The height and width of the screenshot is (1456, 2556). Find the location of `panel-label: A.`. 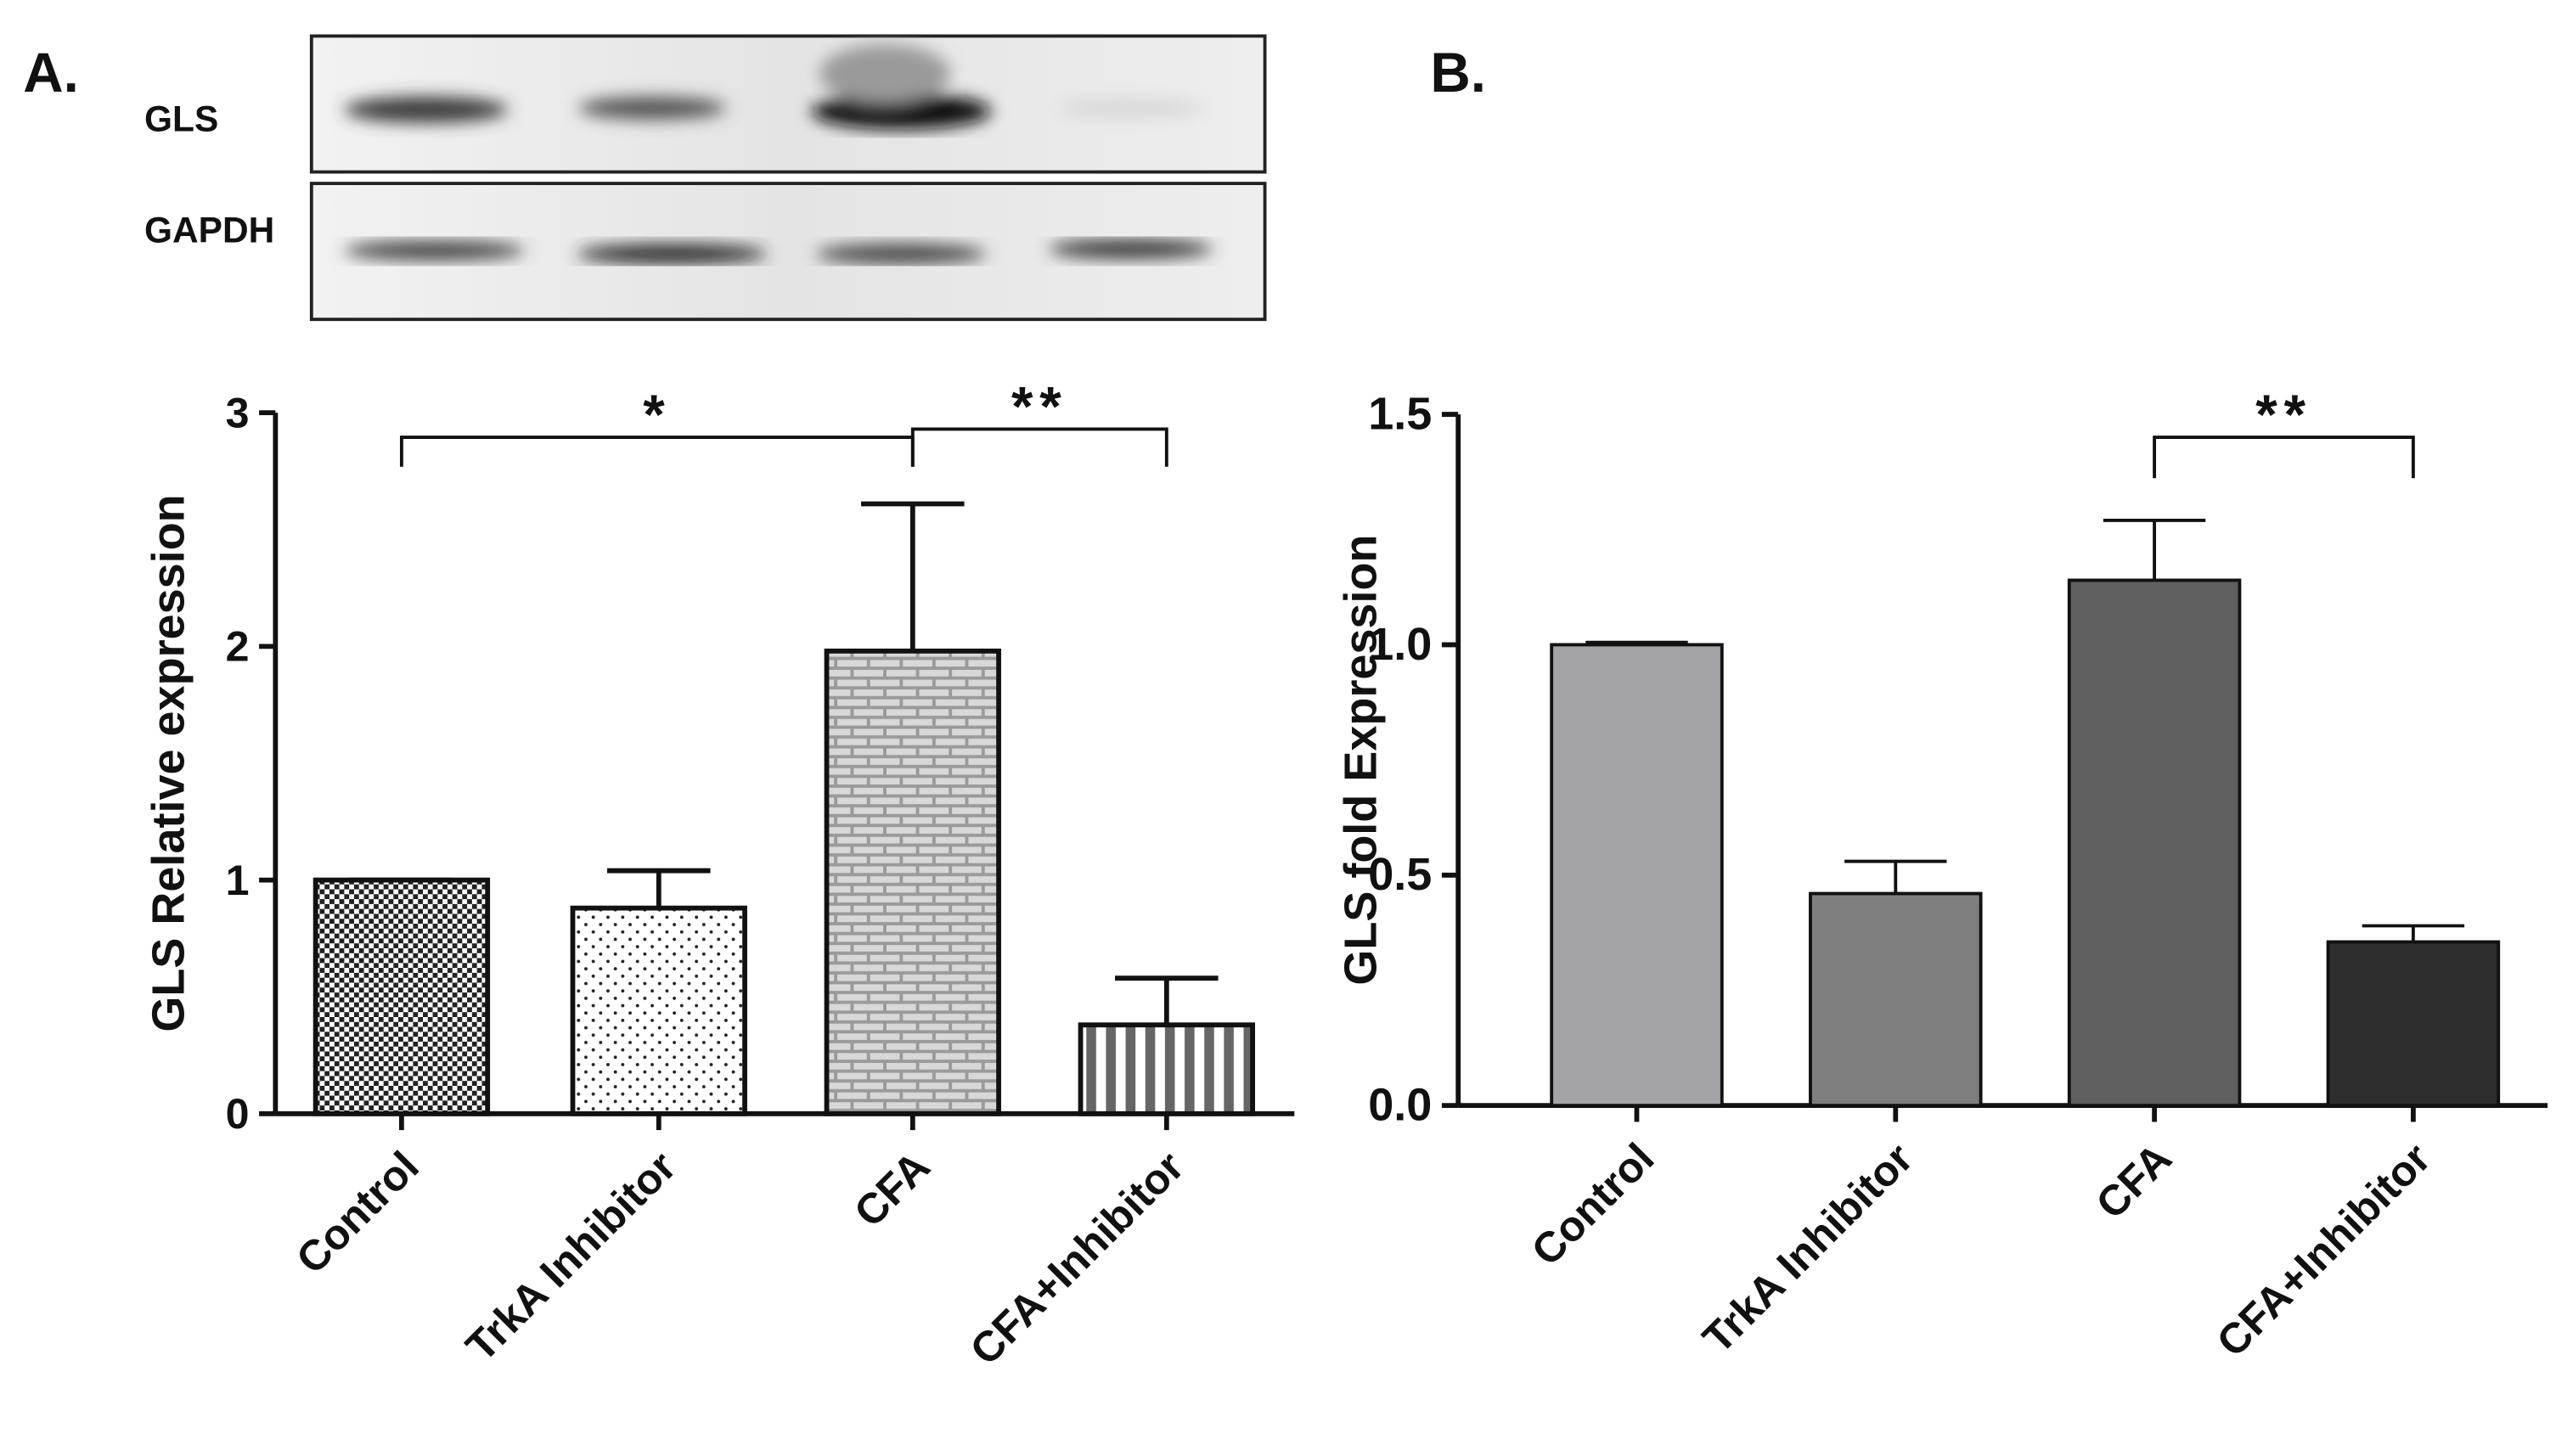

panel-label: A. is located at coordinates (51, 73).